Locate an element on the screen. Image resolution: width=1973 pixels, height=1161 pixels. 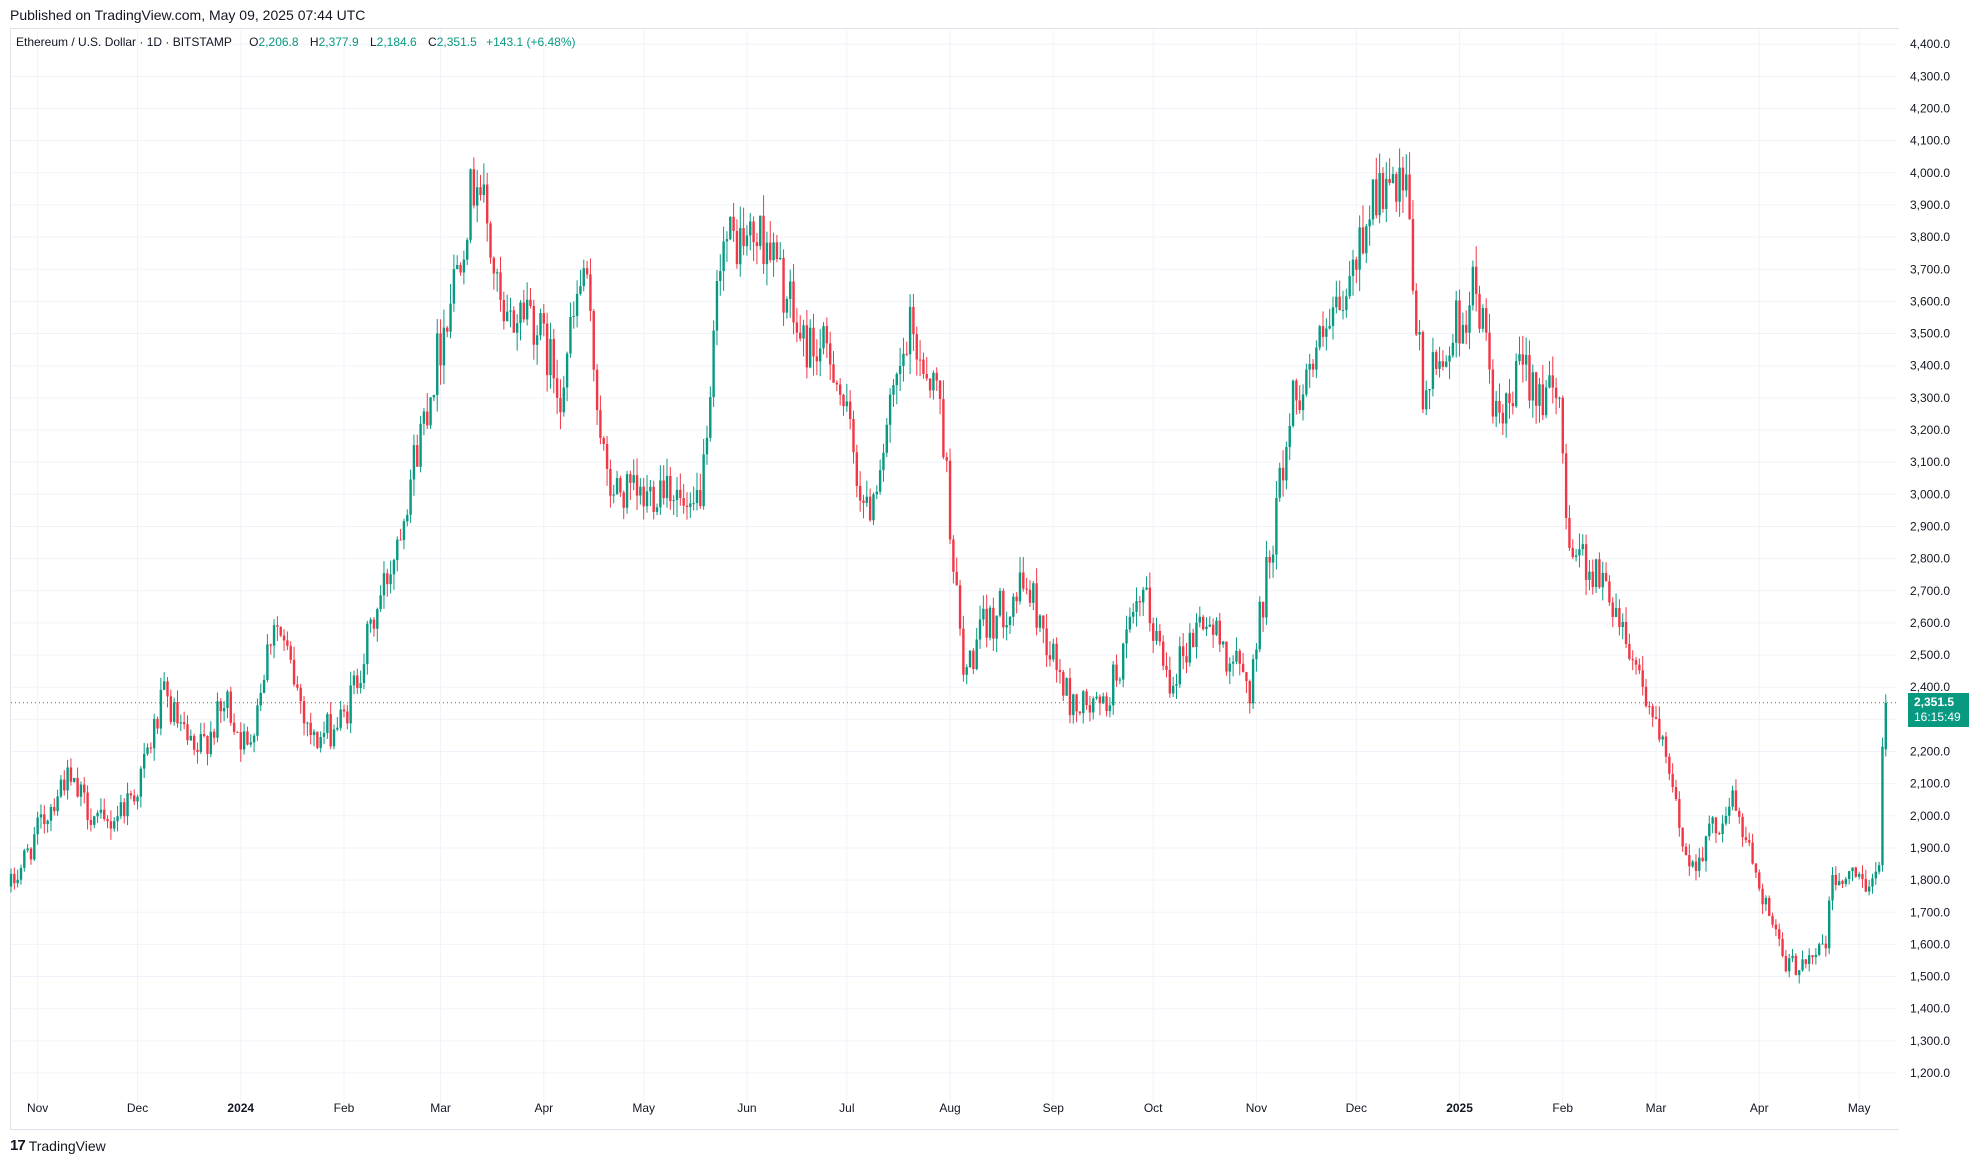
y-tick-label: 3,700.0 is located at coordinates (1930, 269).